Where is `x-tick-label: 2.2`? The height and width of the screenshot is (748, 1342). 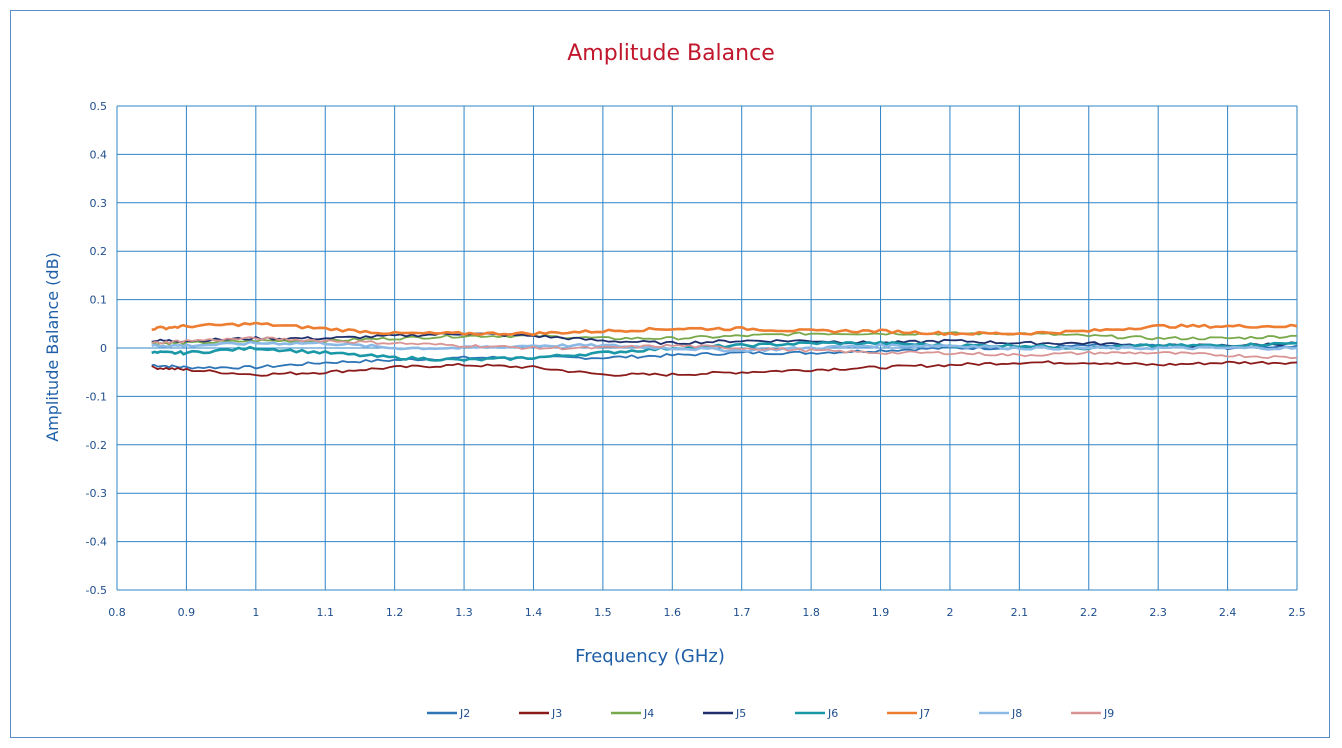 x-tick-label: 2.2 is located at coordinates (1089, 612).